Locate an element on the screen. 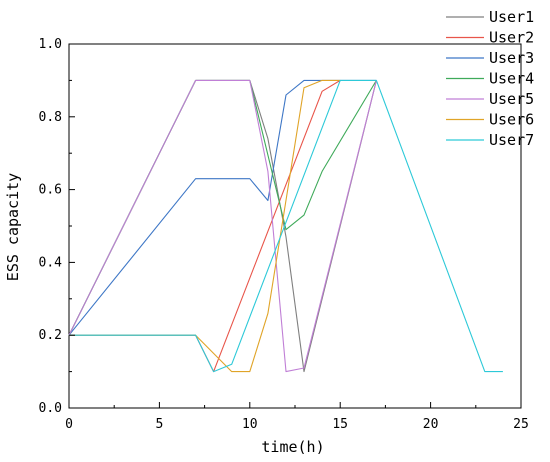 Image resolution: width=550 pixels, height=462 pixels. legend-label-user7: User7 is located at coordinates (511, 140).